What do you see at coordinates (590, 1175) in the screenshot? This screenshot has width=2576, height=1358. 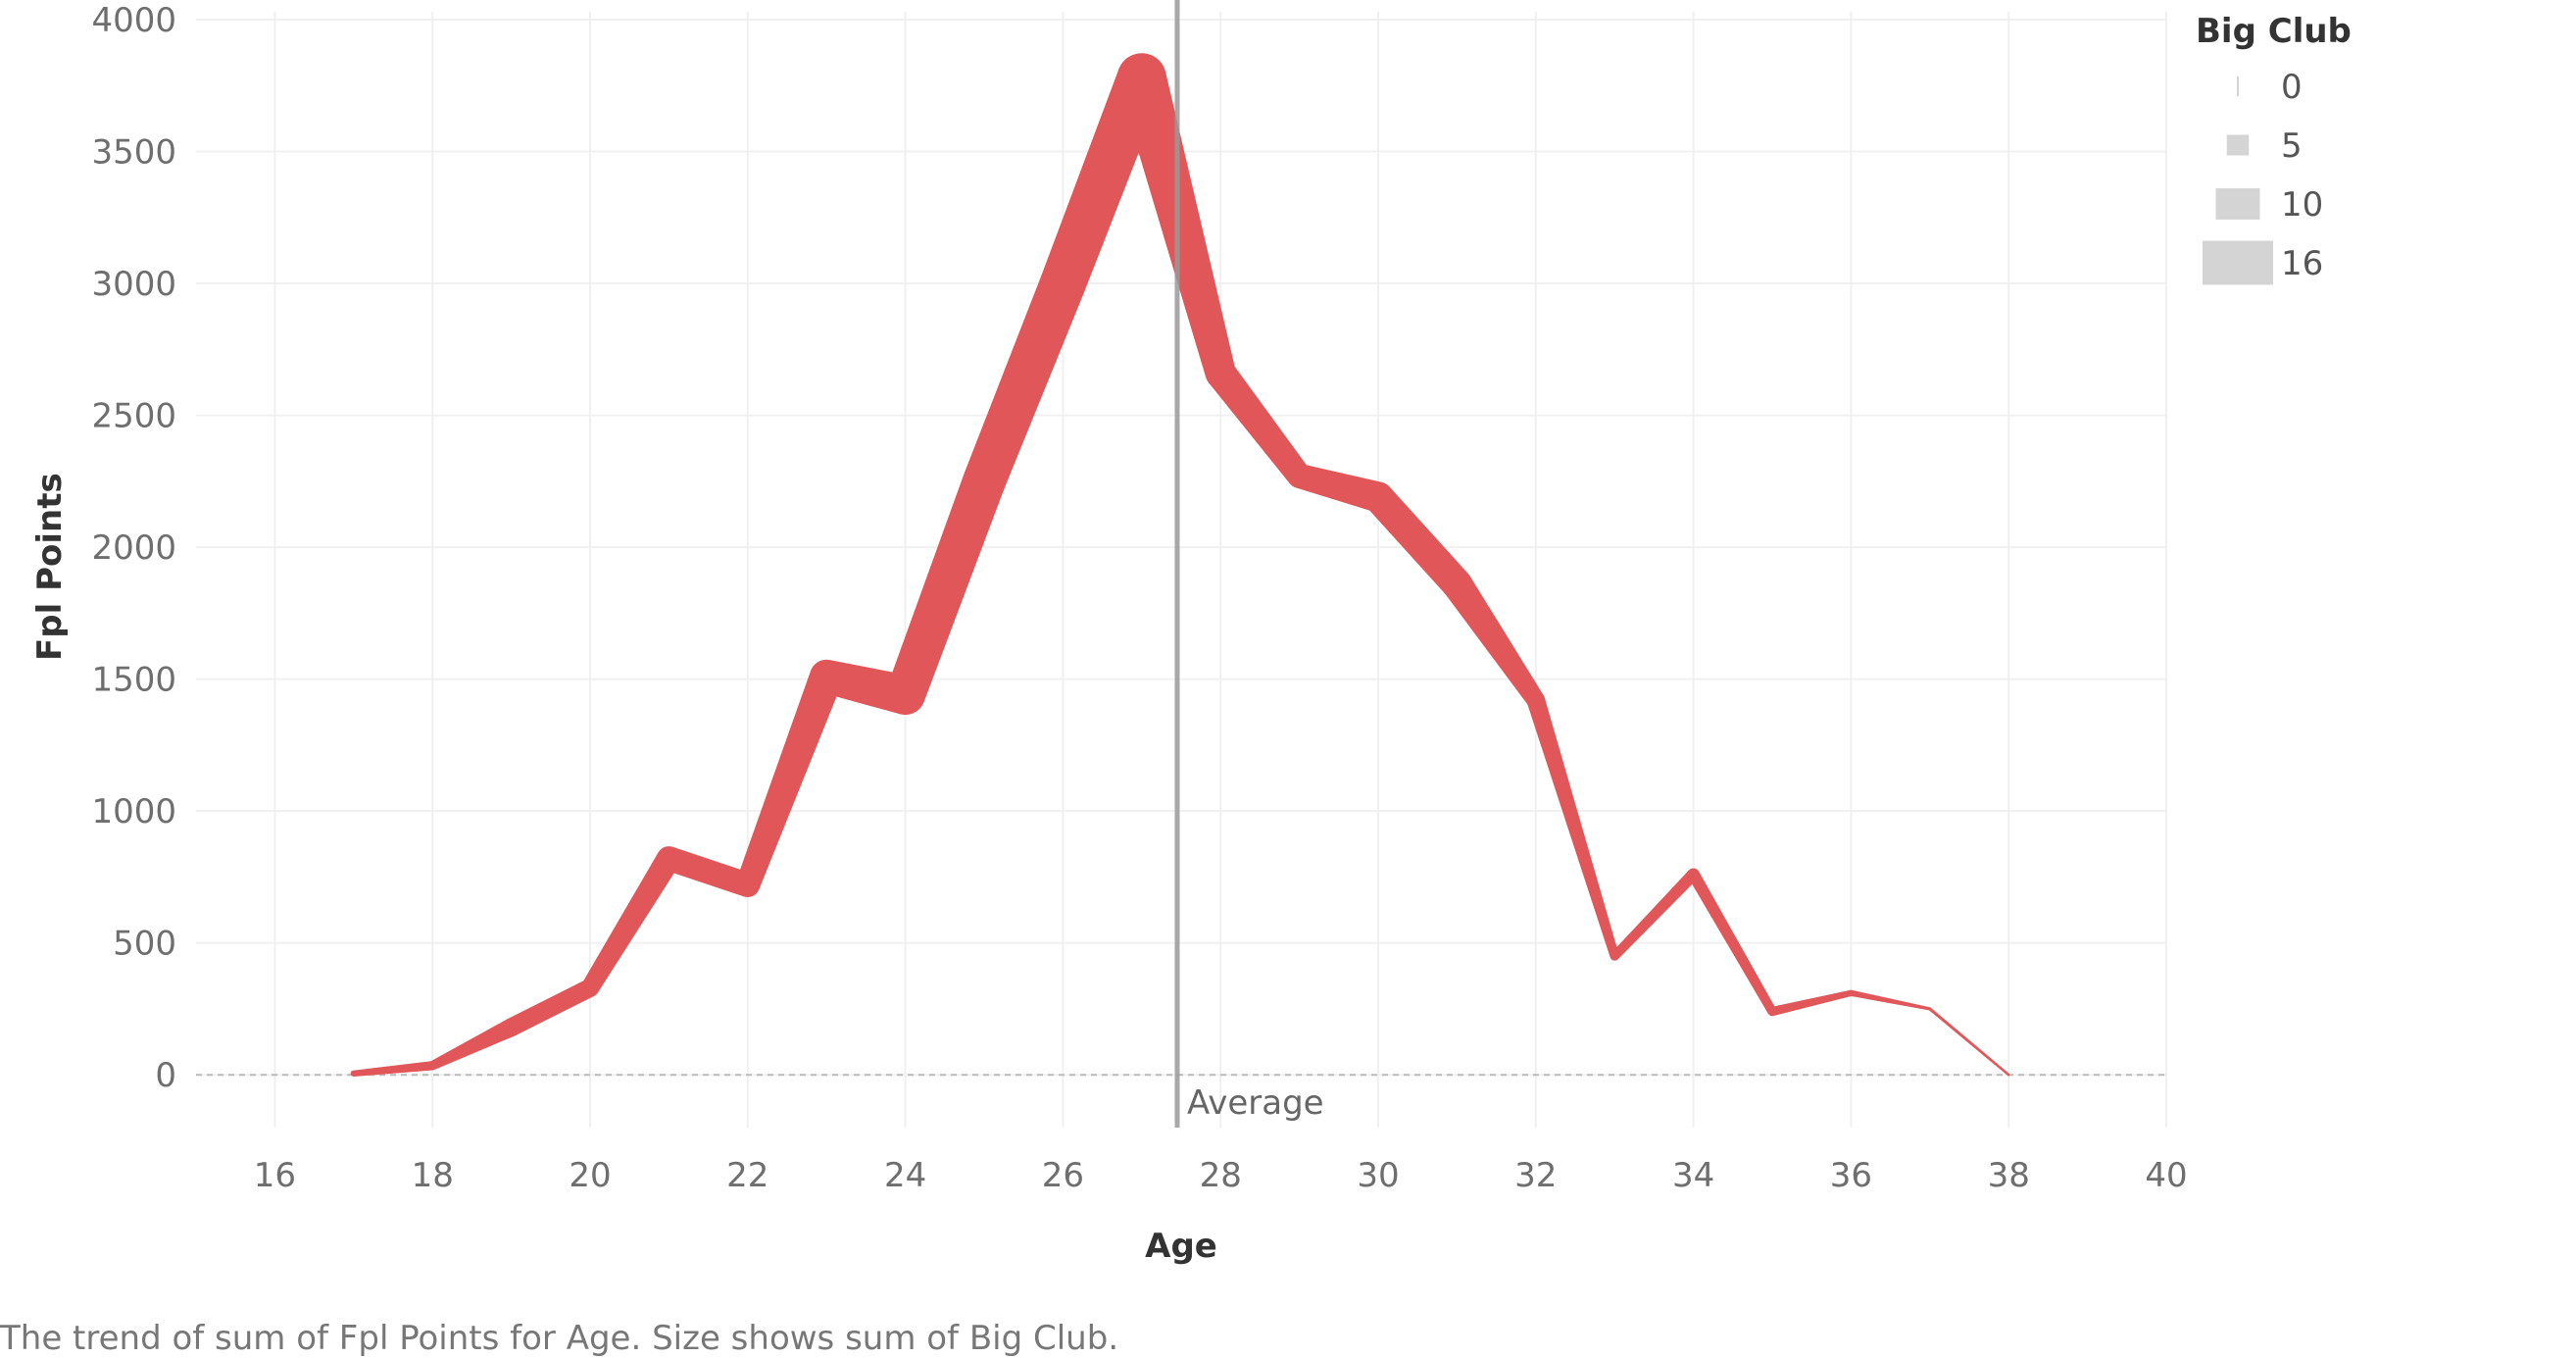 I see `x-tick-label: 20` at bounding box center [590, 1175].